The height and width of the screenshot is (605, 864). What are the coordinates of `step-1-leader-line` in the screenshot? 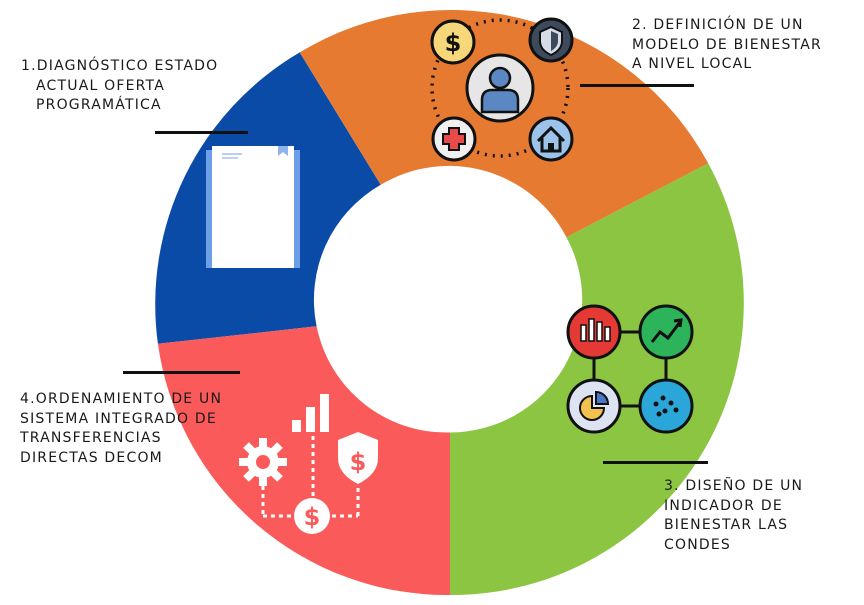 It's located at (201, 132).